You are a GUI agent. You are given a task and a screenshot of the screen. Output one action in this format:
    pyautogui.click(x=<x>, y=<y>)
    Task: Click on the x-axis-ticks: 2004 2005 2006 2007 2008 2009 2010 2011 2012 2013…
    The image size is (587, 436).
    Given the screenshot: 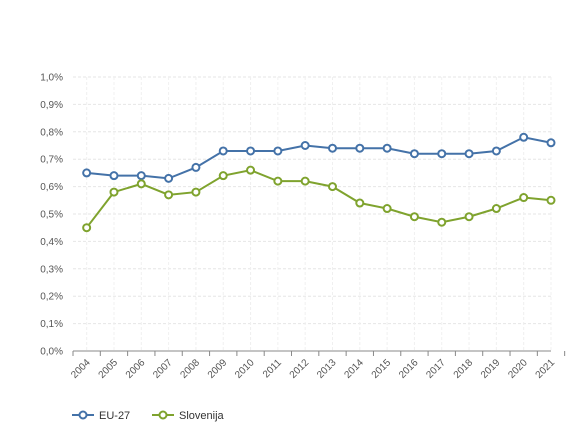 What is the action you would take?
    pyautogui.click(x=313, y=369)
    